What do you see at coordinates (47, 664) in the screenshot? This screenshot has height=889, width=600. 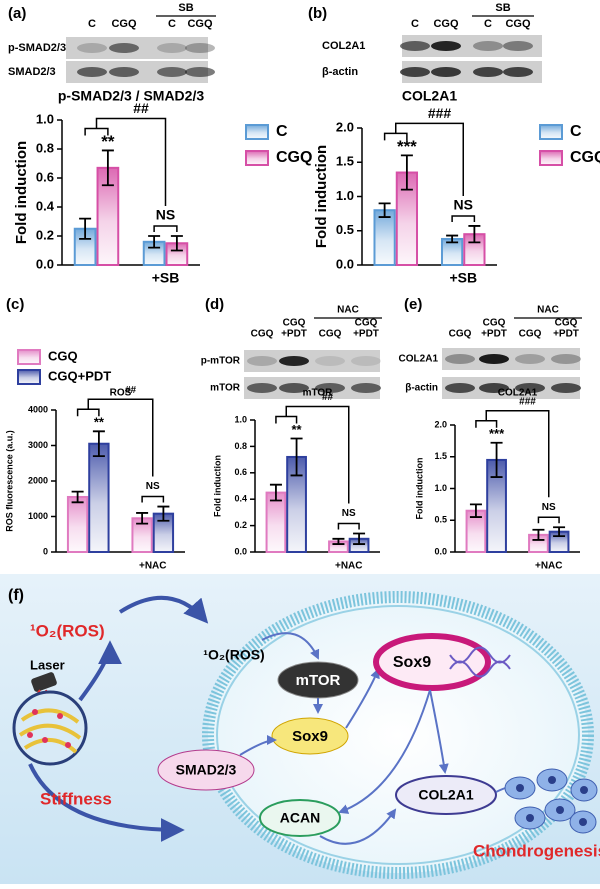 I see `laser-label: Laser` at bounding box center [47, 664].